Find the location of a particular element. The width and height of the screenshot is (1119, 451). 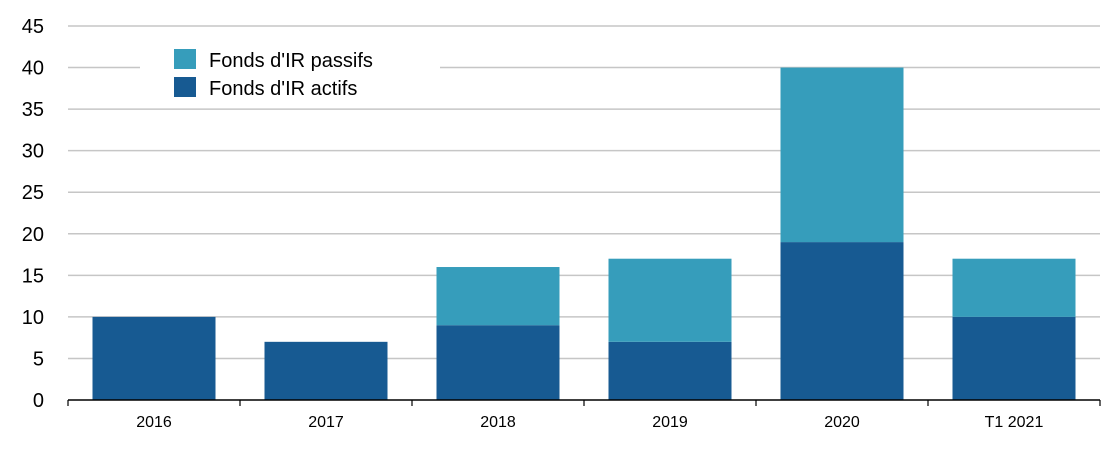

legend-label-actifs: Fonds d'IR actifs is located at coordinates (283, 89).